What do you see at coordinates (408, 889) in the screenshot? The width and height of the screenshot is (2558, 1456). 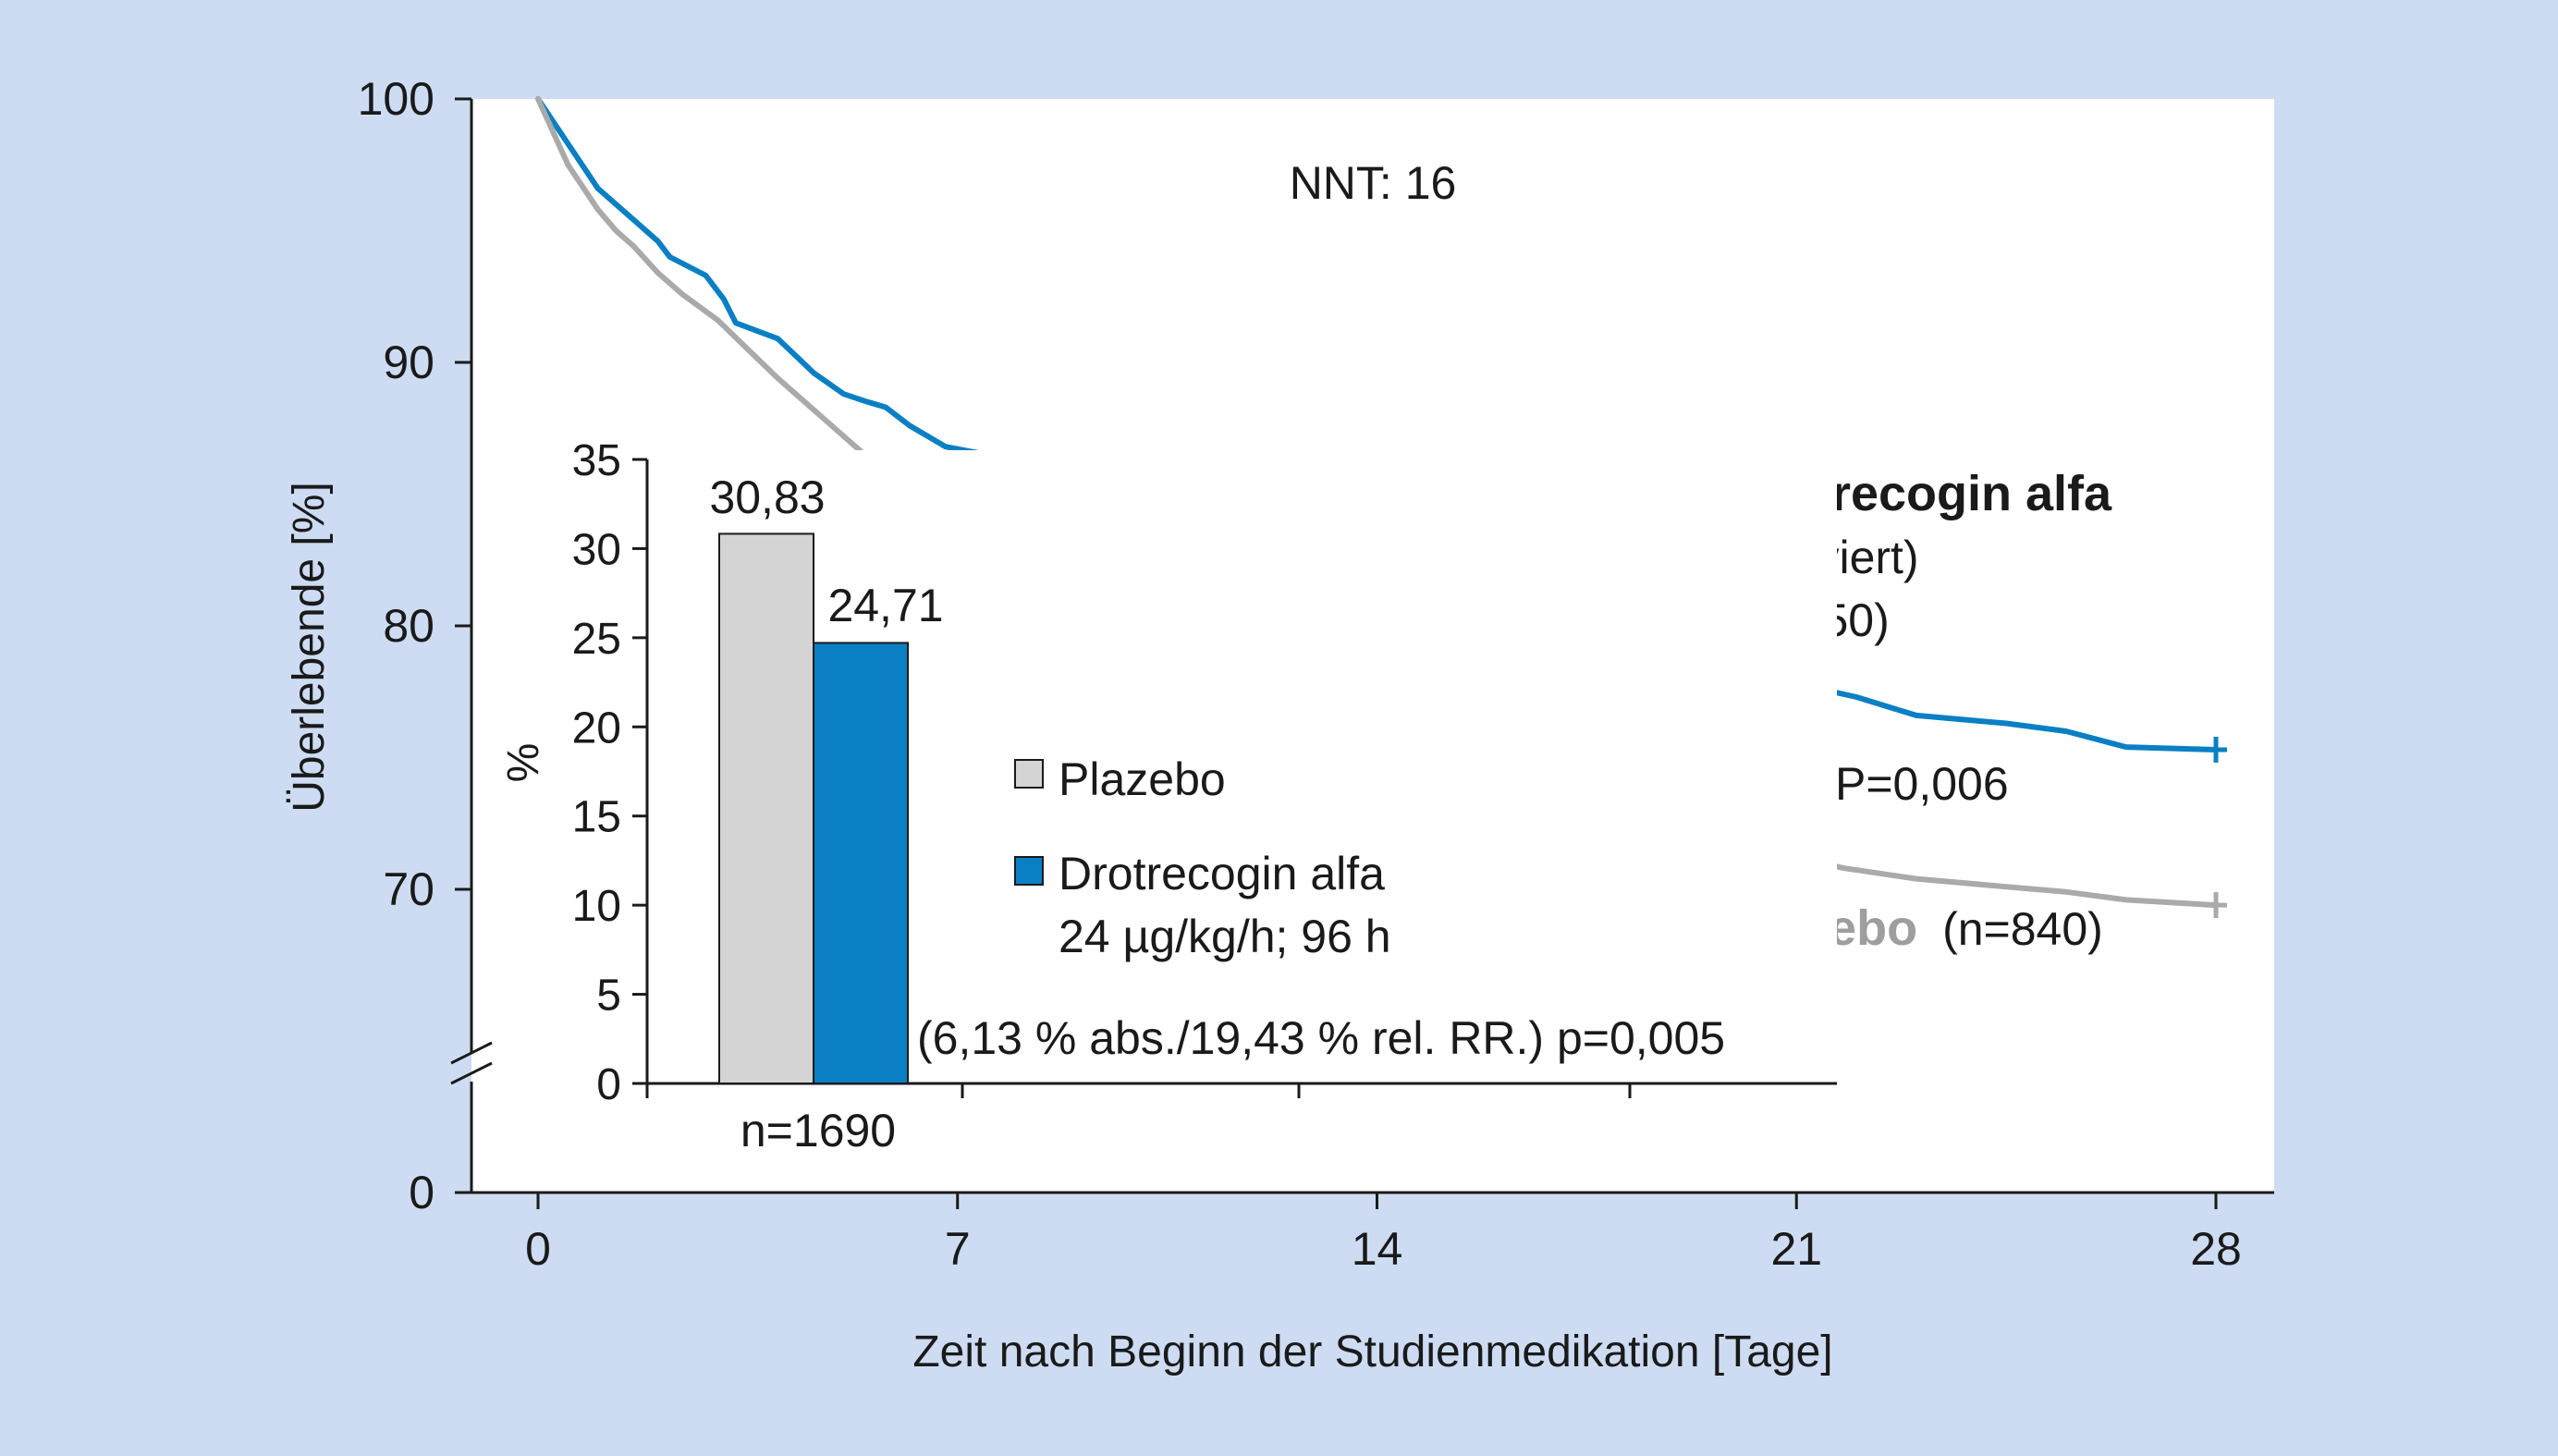 I see `y-tick-label: 70` at bounding box center [408, 889].